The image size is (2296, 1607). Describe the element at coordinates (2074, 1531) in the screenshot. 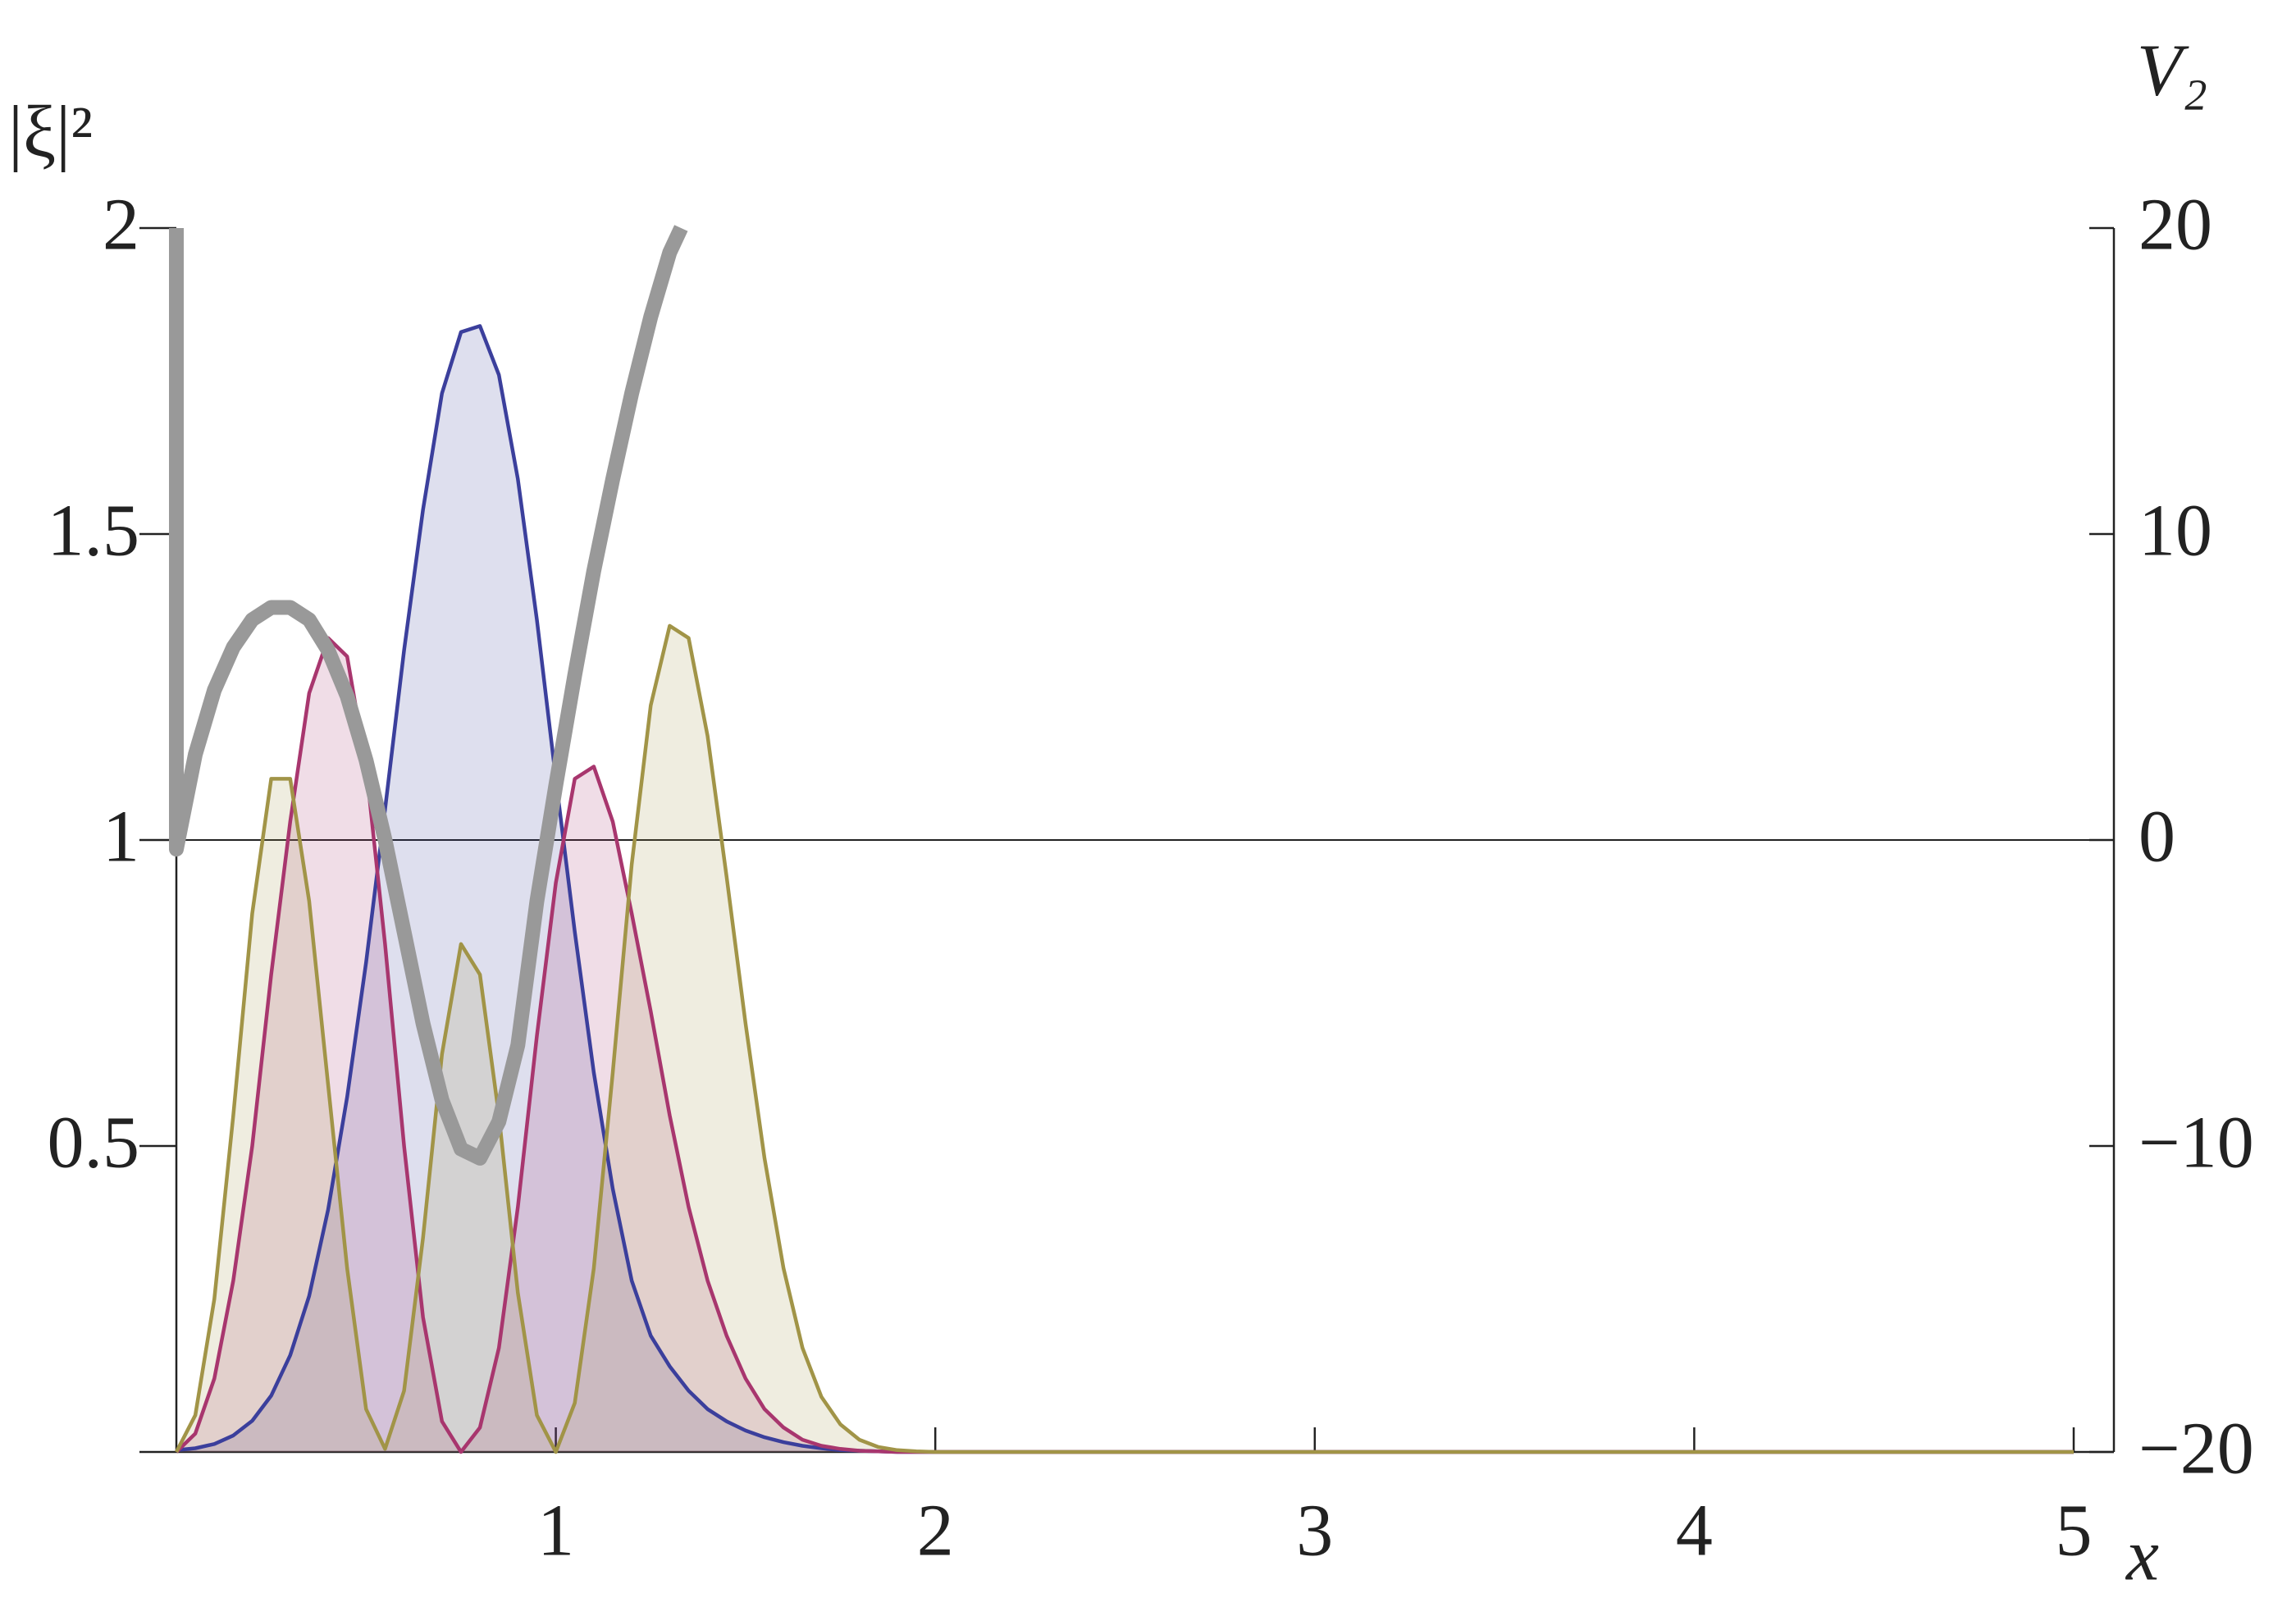

I see `x-tick-label: 5` at that location.